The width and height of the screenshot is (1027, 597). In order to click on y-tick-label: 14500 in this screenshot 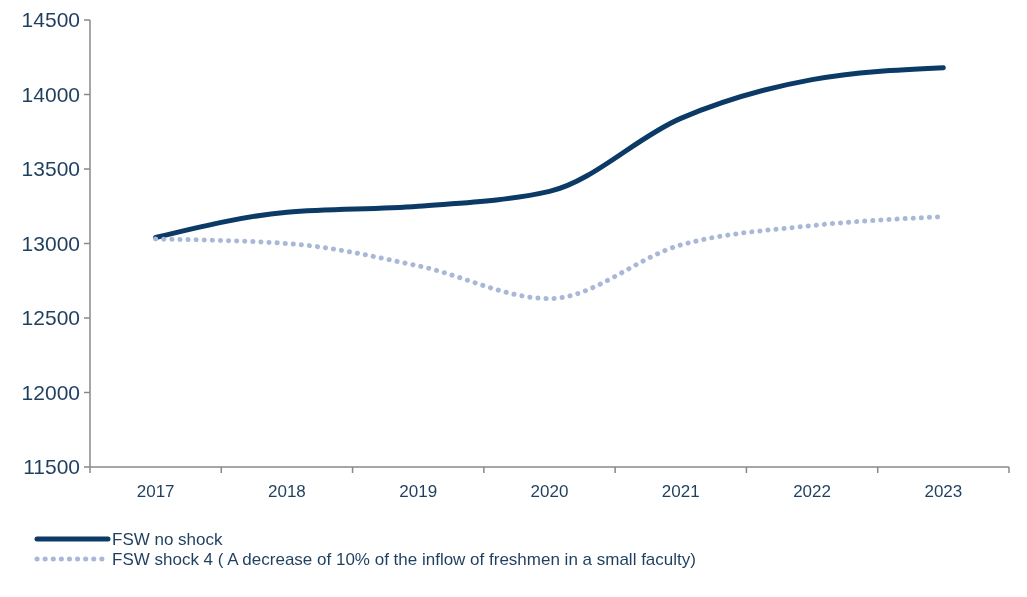, I will do `click(50, 20)`.